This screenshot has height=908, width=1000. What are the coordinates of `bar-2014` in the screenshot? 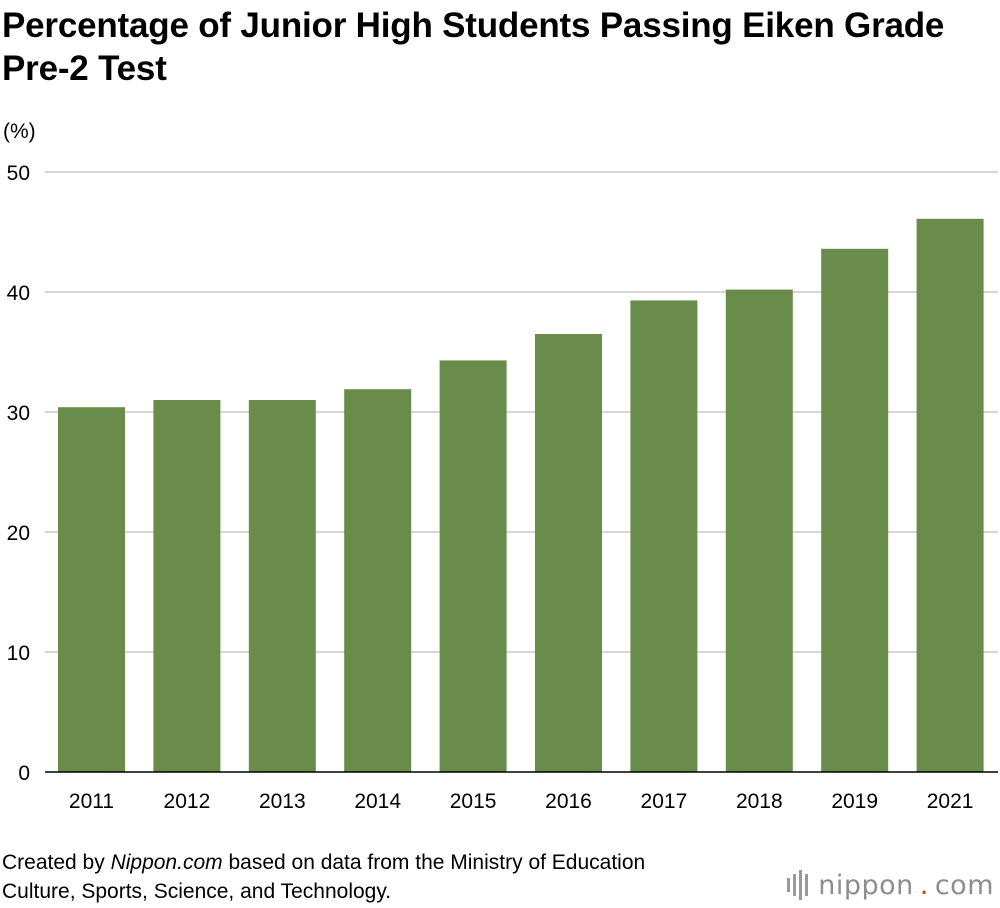 It's located at (378, 580).